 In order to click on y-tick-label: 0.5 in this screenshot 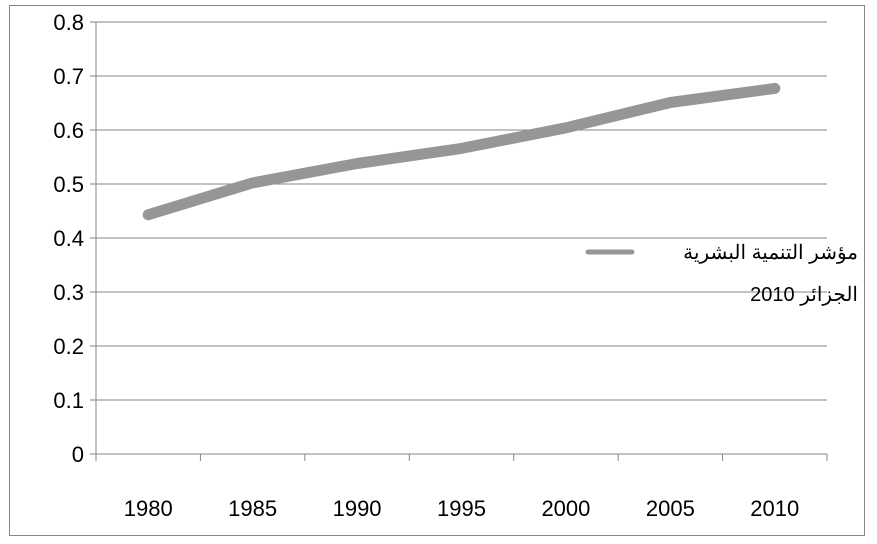, I will do `click(68, 184)`.